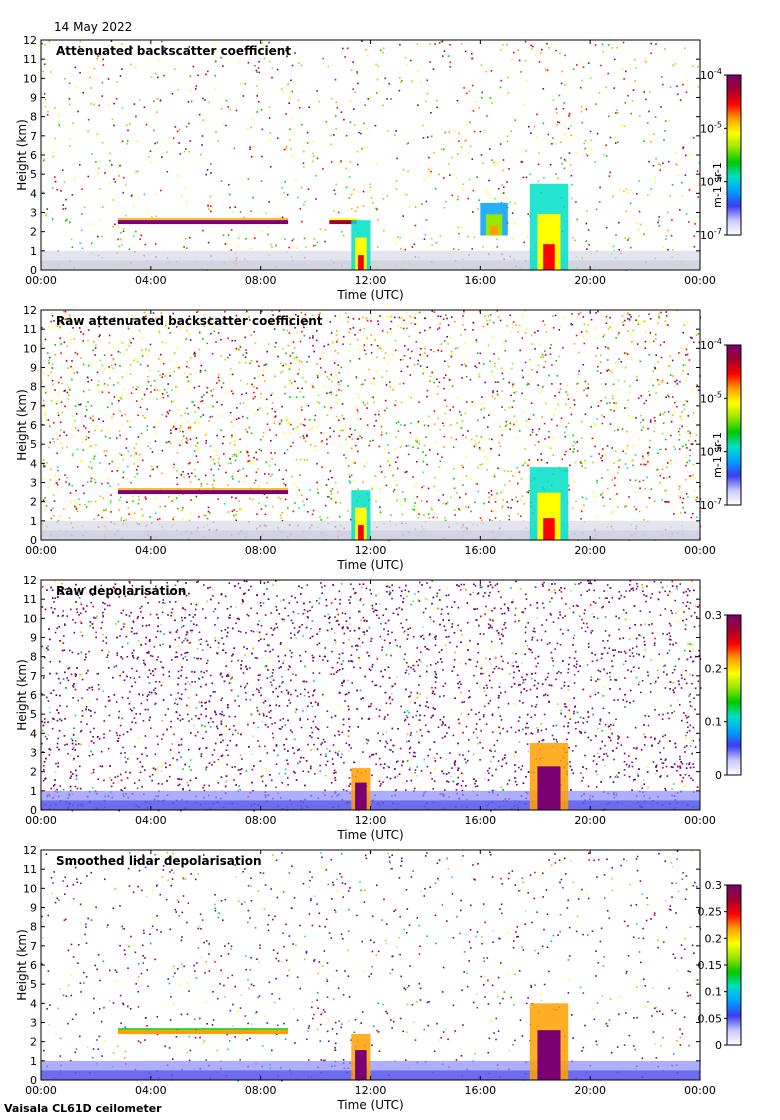 The height and width of the screenshot is (1120, 780). What do you see at coordinates (710, 912) in the screenshot?
I see `colorbar-tick-label: 0.25` at bounding box center [710, 912].